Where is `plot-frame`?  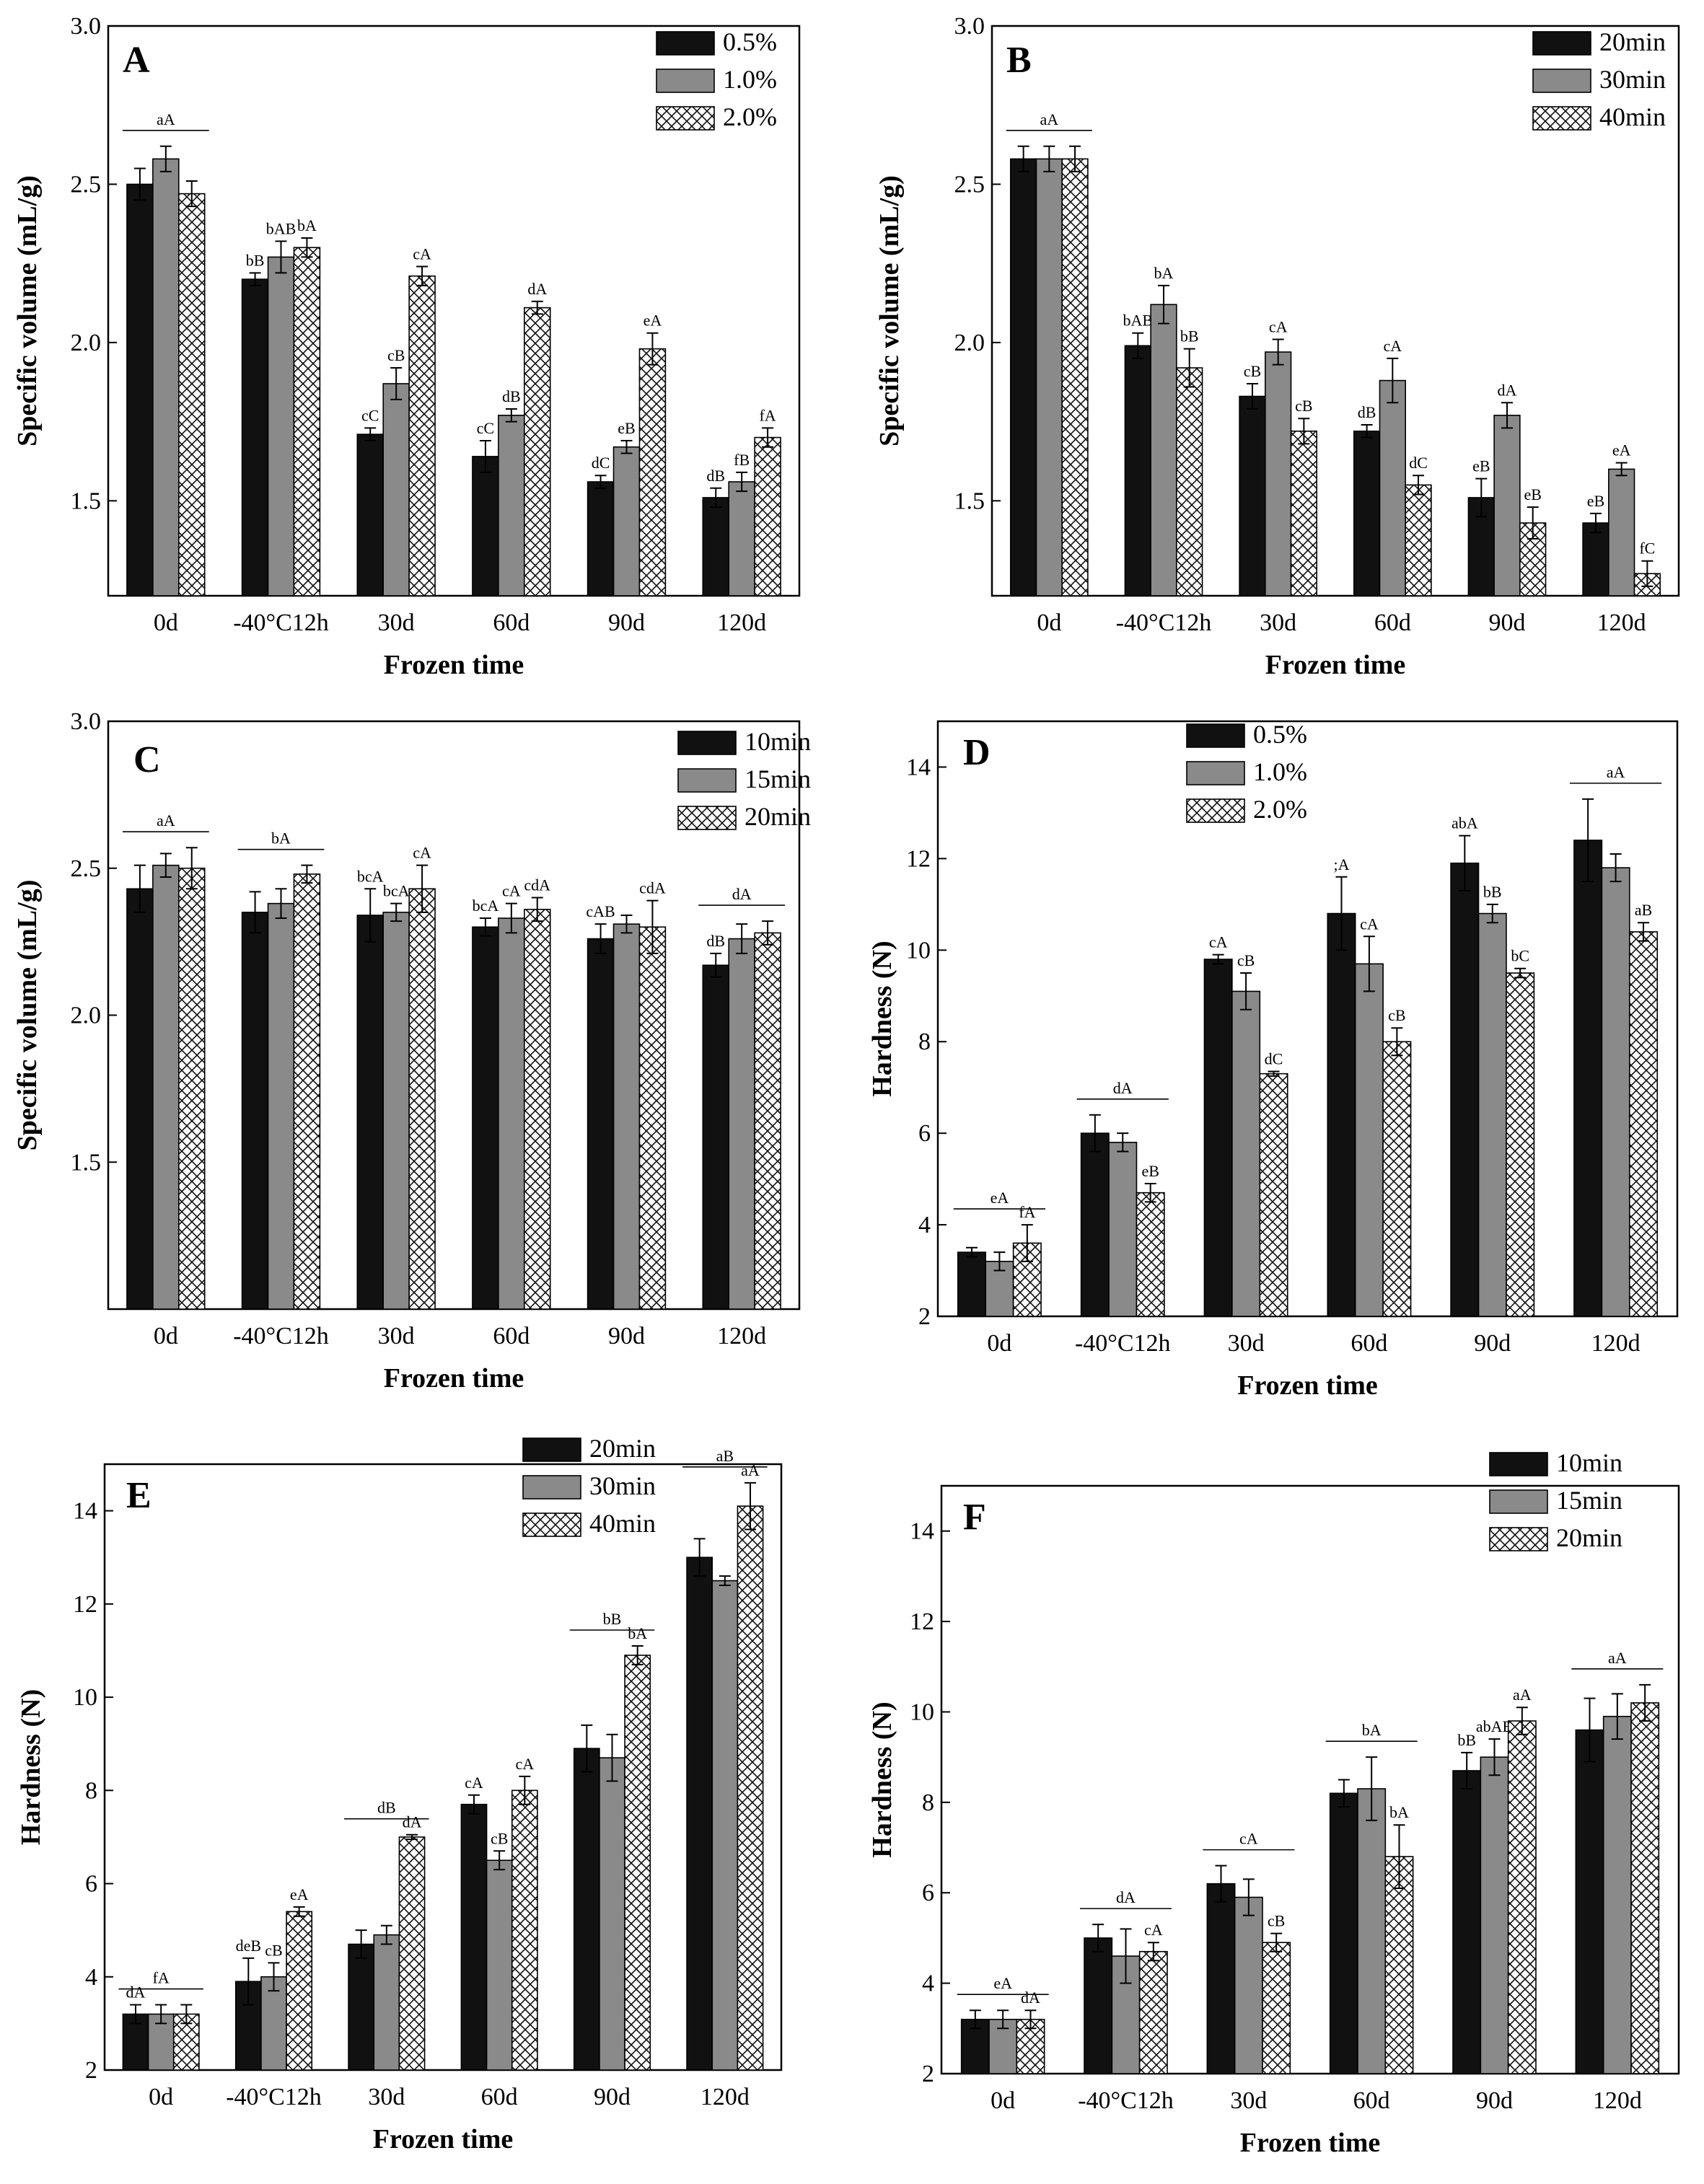
plot-frame is located at coordinates (1307, 1019).